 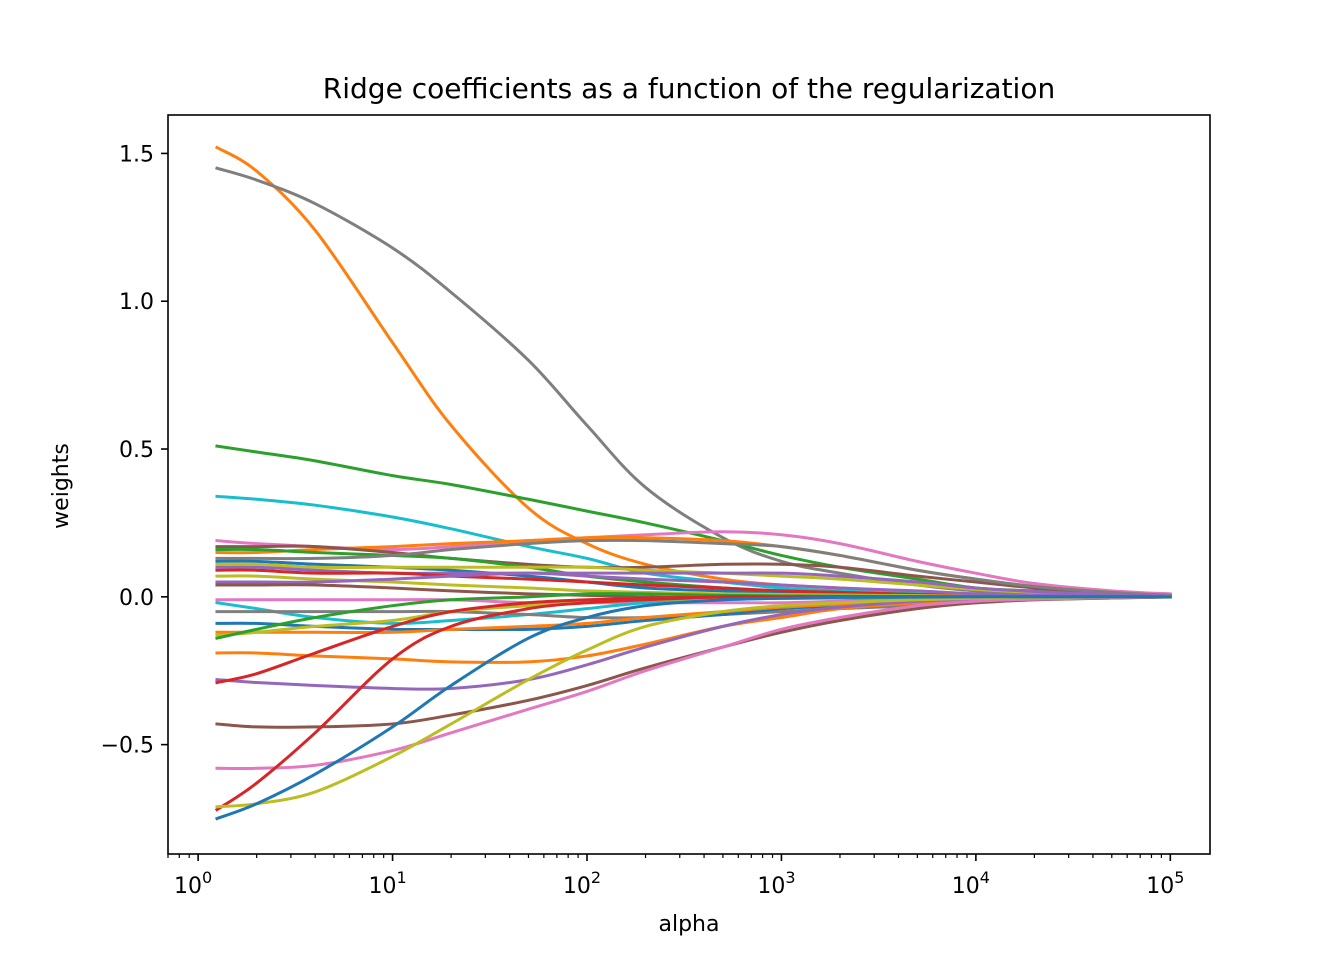 What do you see at coordinates (136, 154) in the screenshot?
I see `y-tick-label: 1.5` at bounding box center [136, 154].